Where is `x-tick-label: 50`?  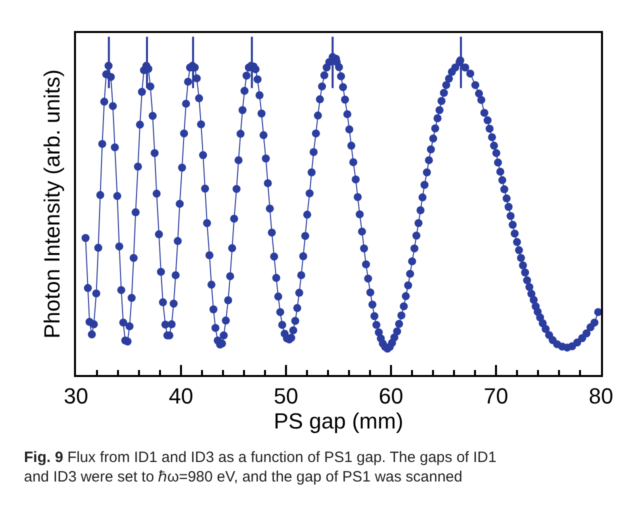 x-tick-label: 50 is located at coordinates (286, 395).